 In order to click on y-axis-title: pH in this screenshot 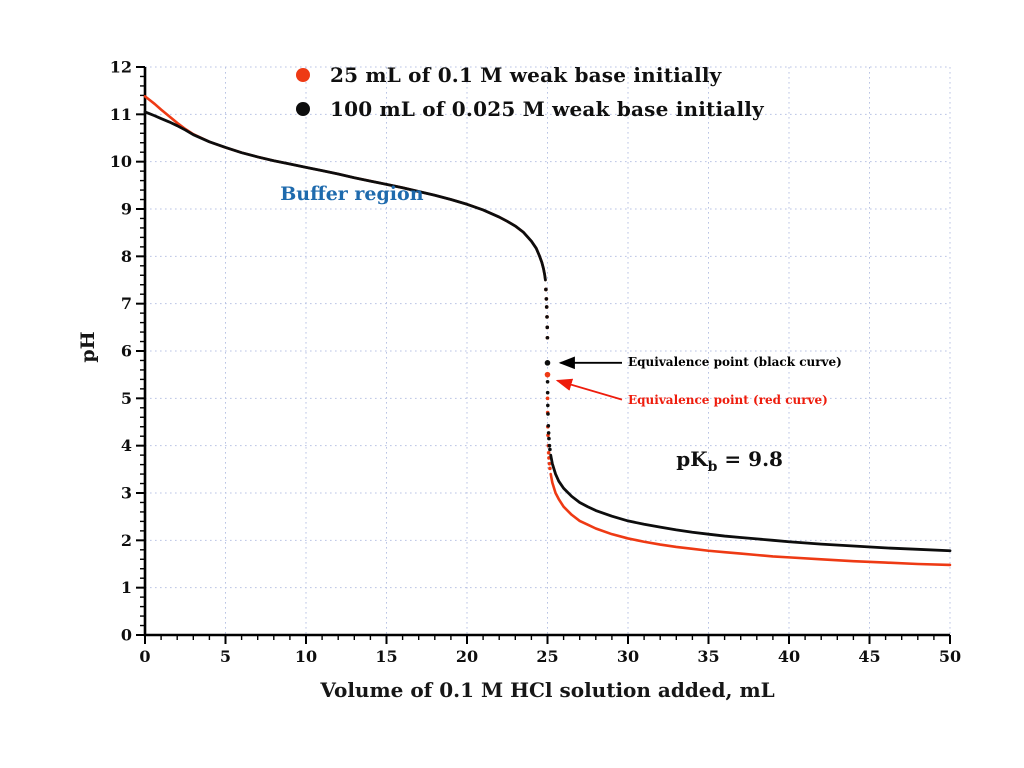, I will do `click(88, 347)`.